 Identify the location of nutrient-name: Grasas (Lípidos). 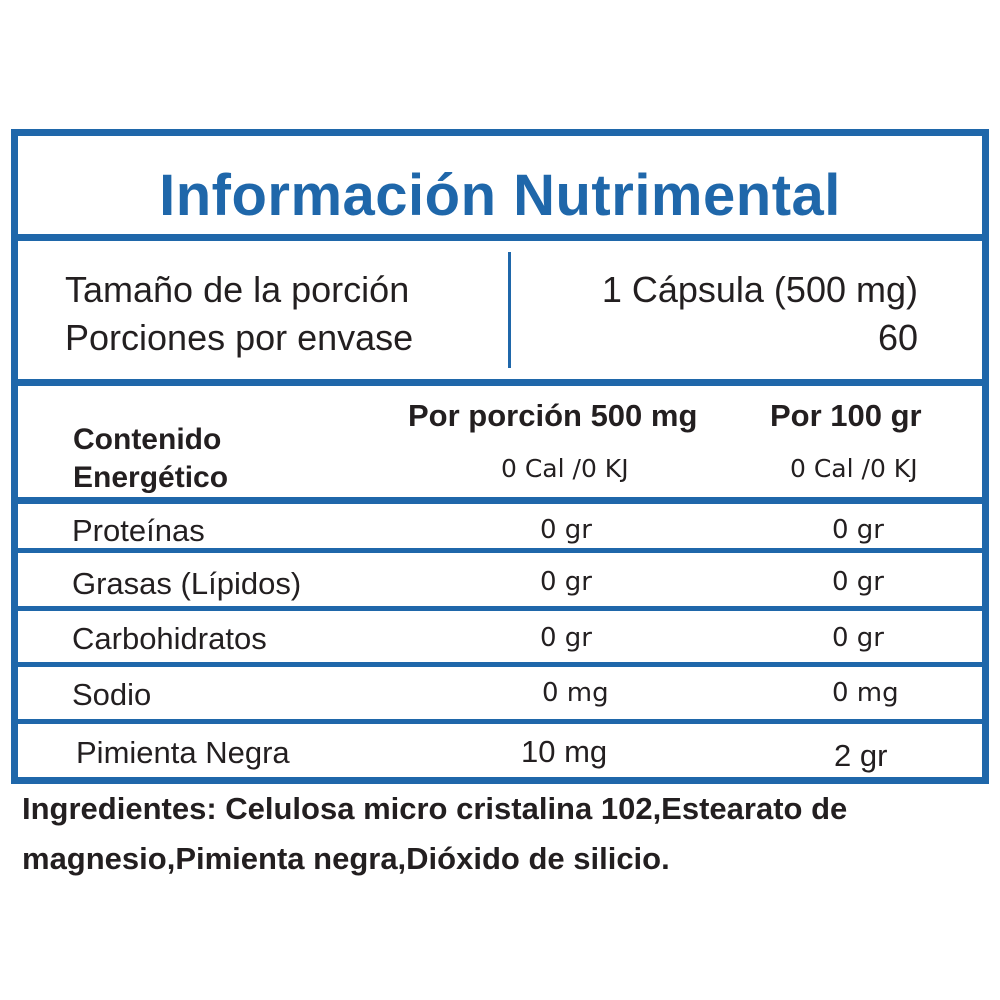
(187, 583).